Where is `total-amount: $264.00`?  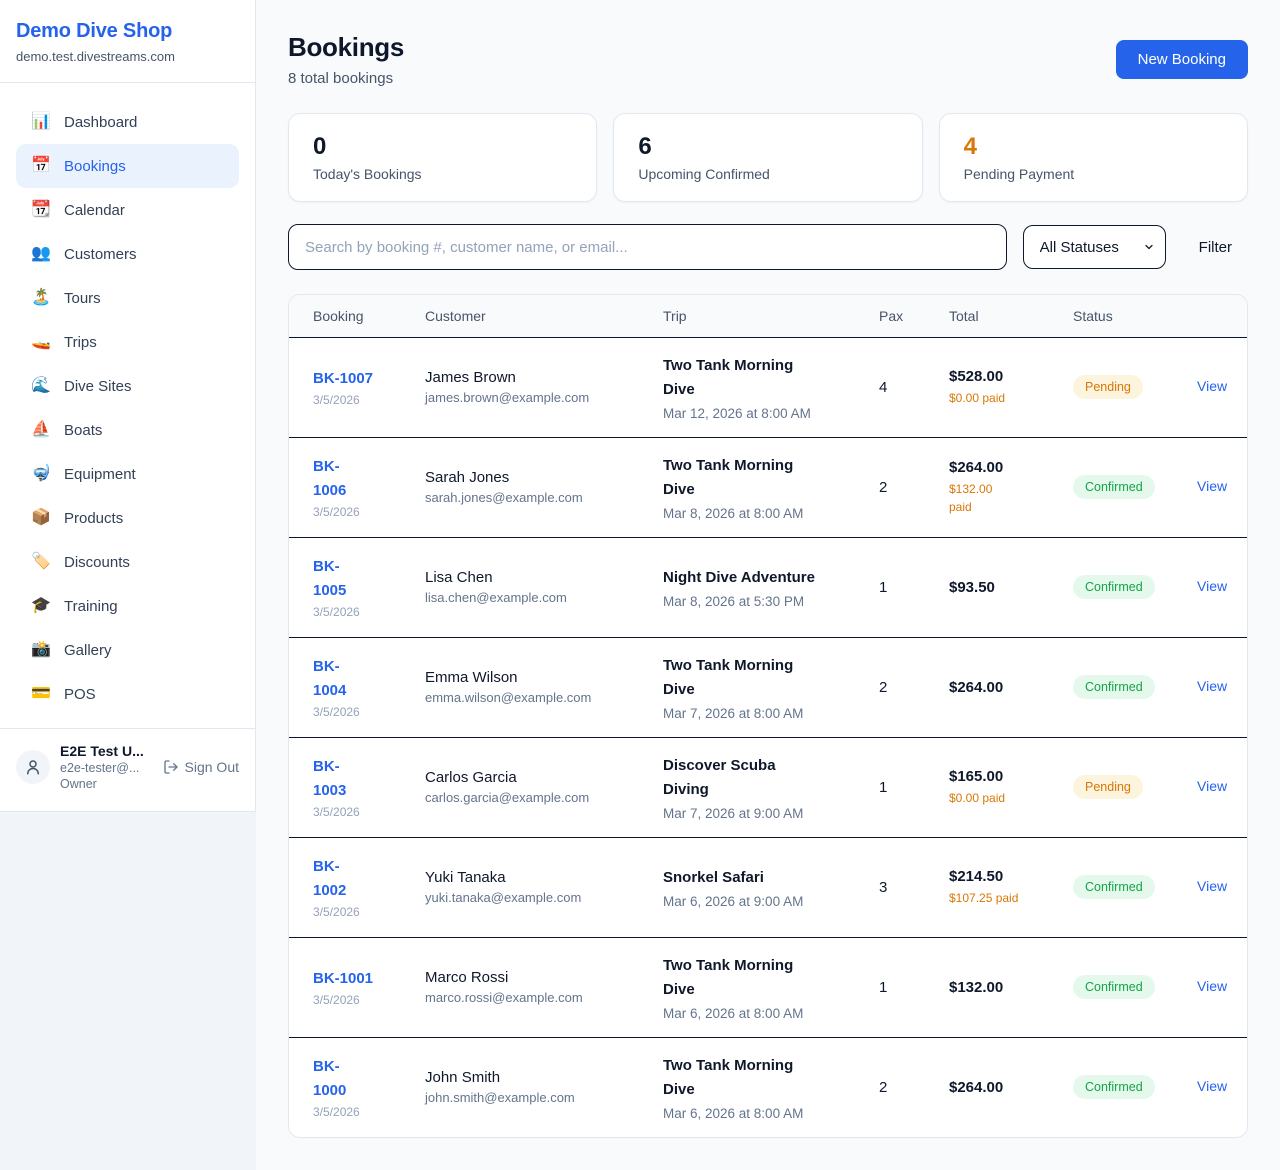 total-amount: $264.00 is located at coordinates (976, 687).